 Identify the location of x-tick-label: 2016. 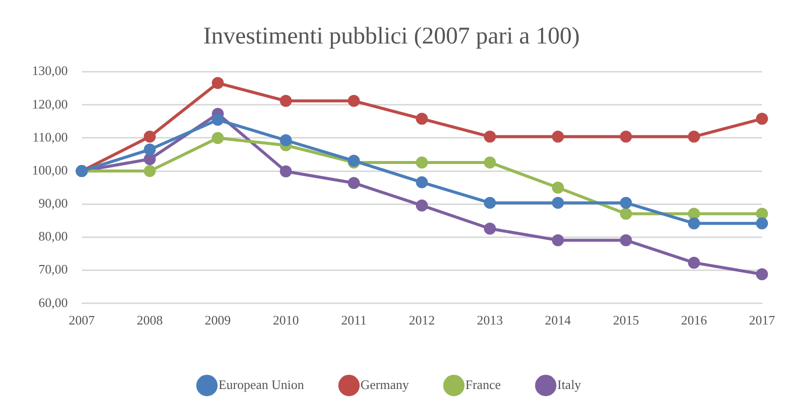
(694, 320).